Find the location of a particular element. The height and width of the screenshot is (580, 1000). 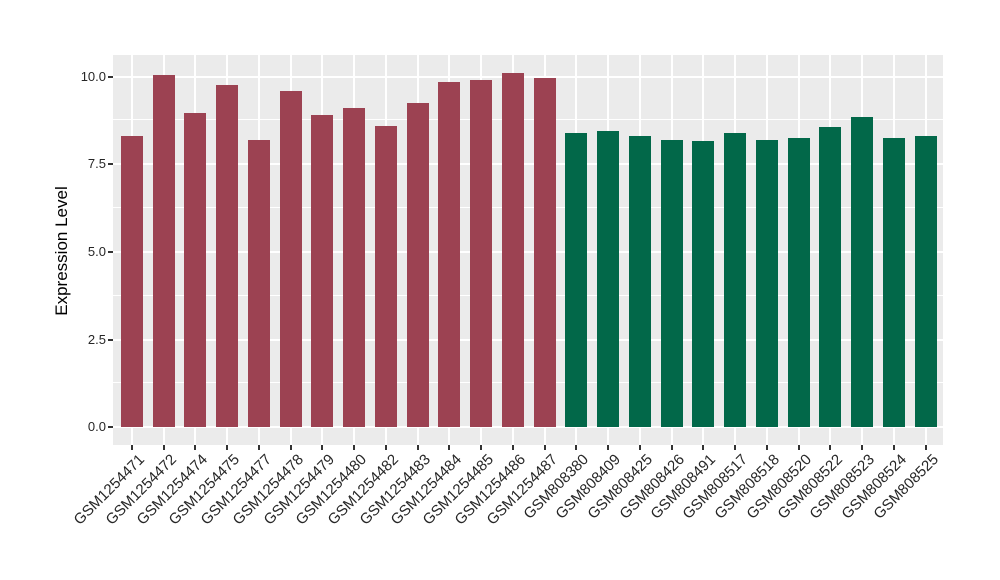

bar-GSM808409 is located at coordinates (608, 279).